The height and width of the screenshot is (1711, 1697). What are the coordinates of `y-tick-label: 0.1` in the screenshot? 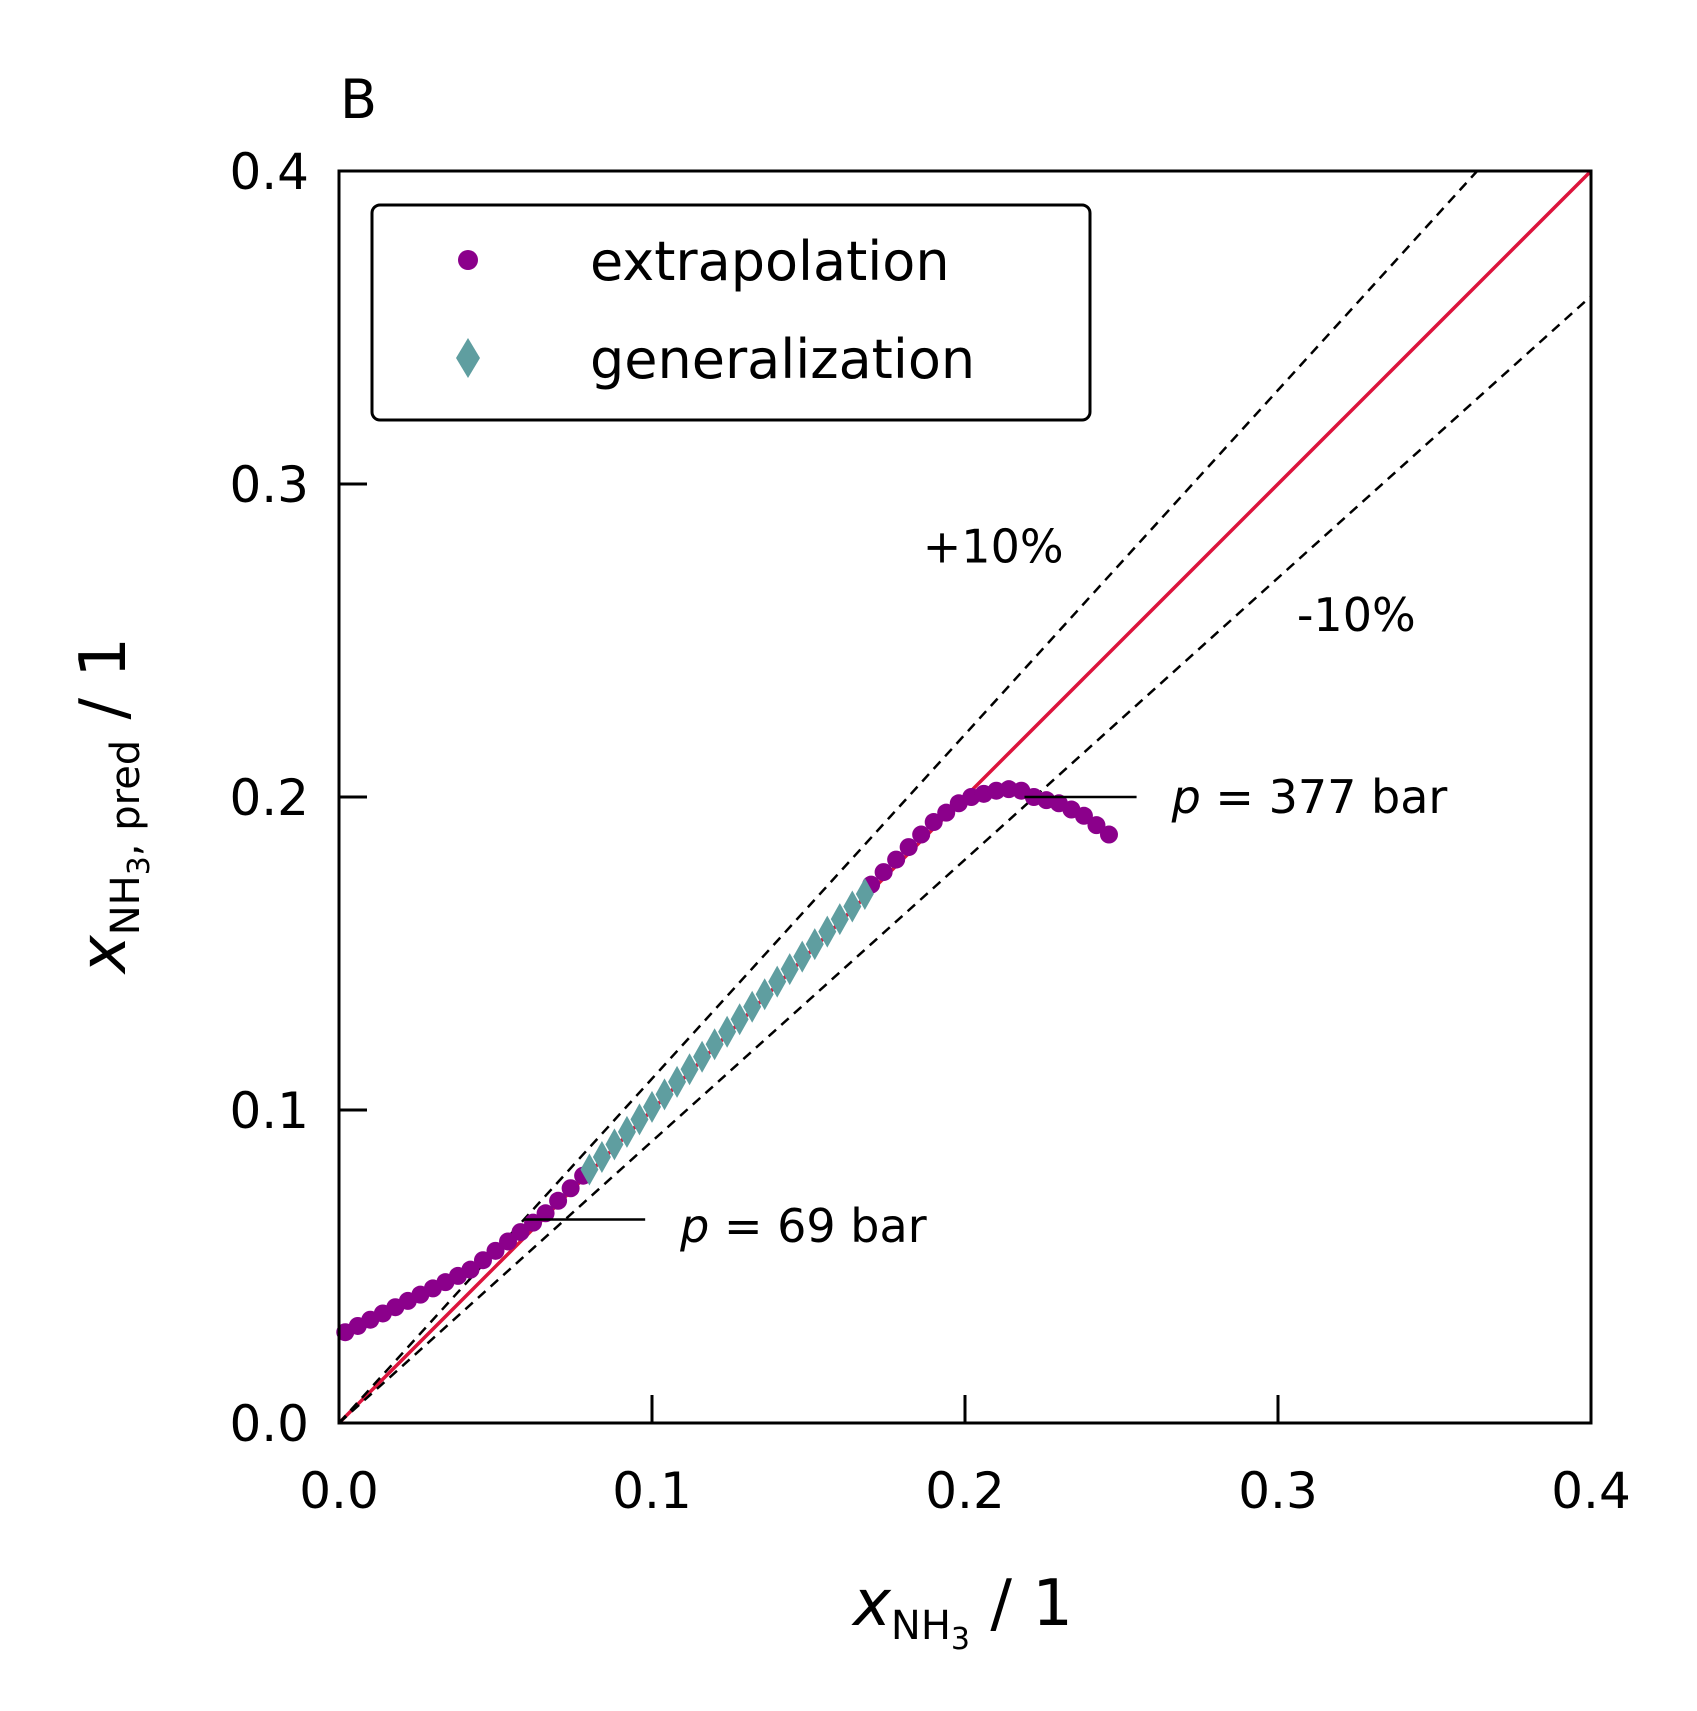 It's located at (269, 1111).